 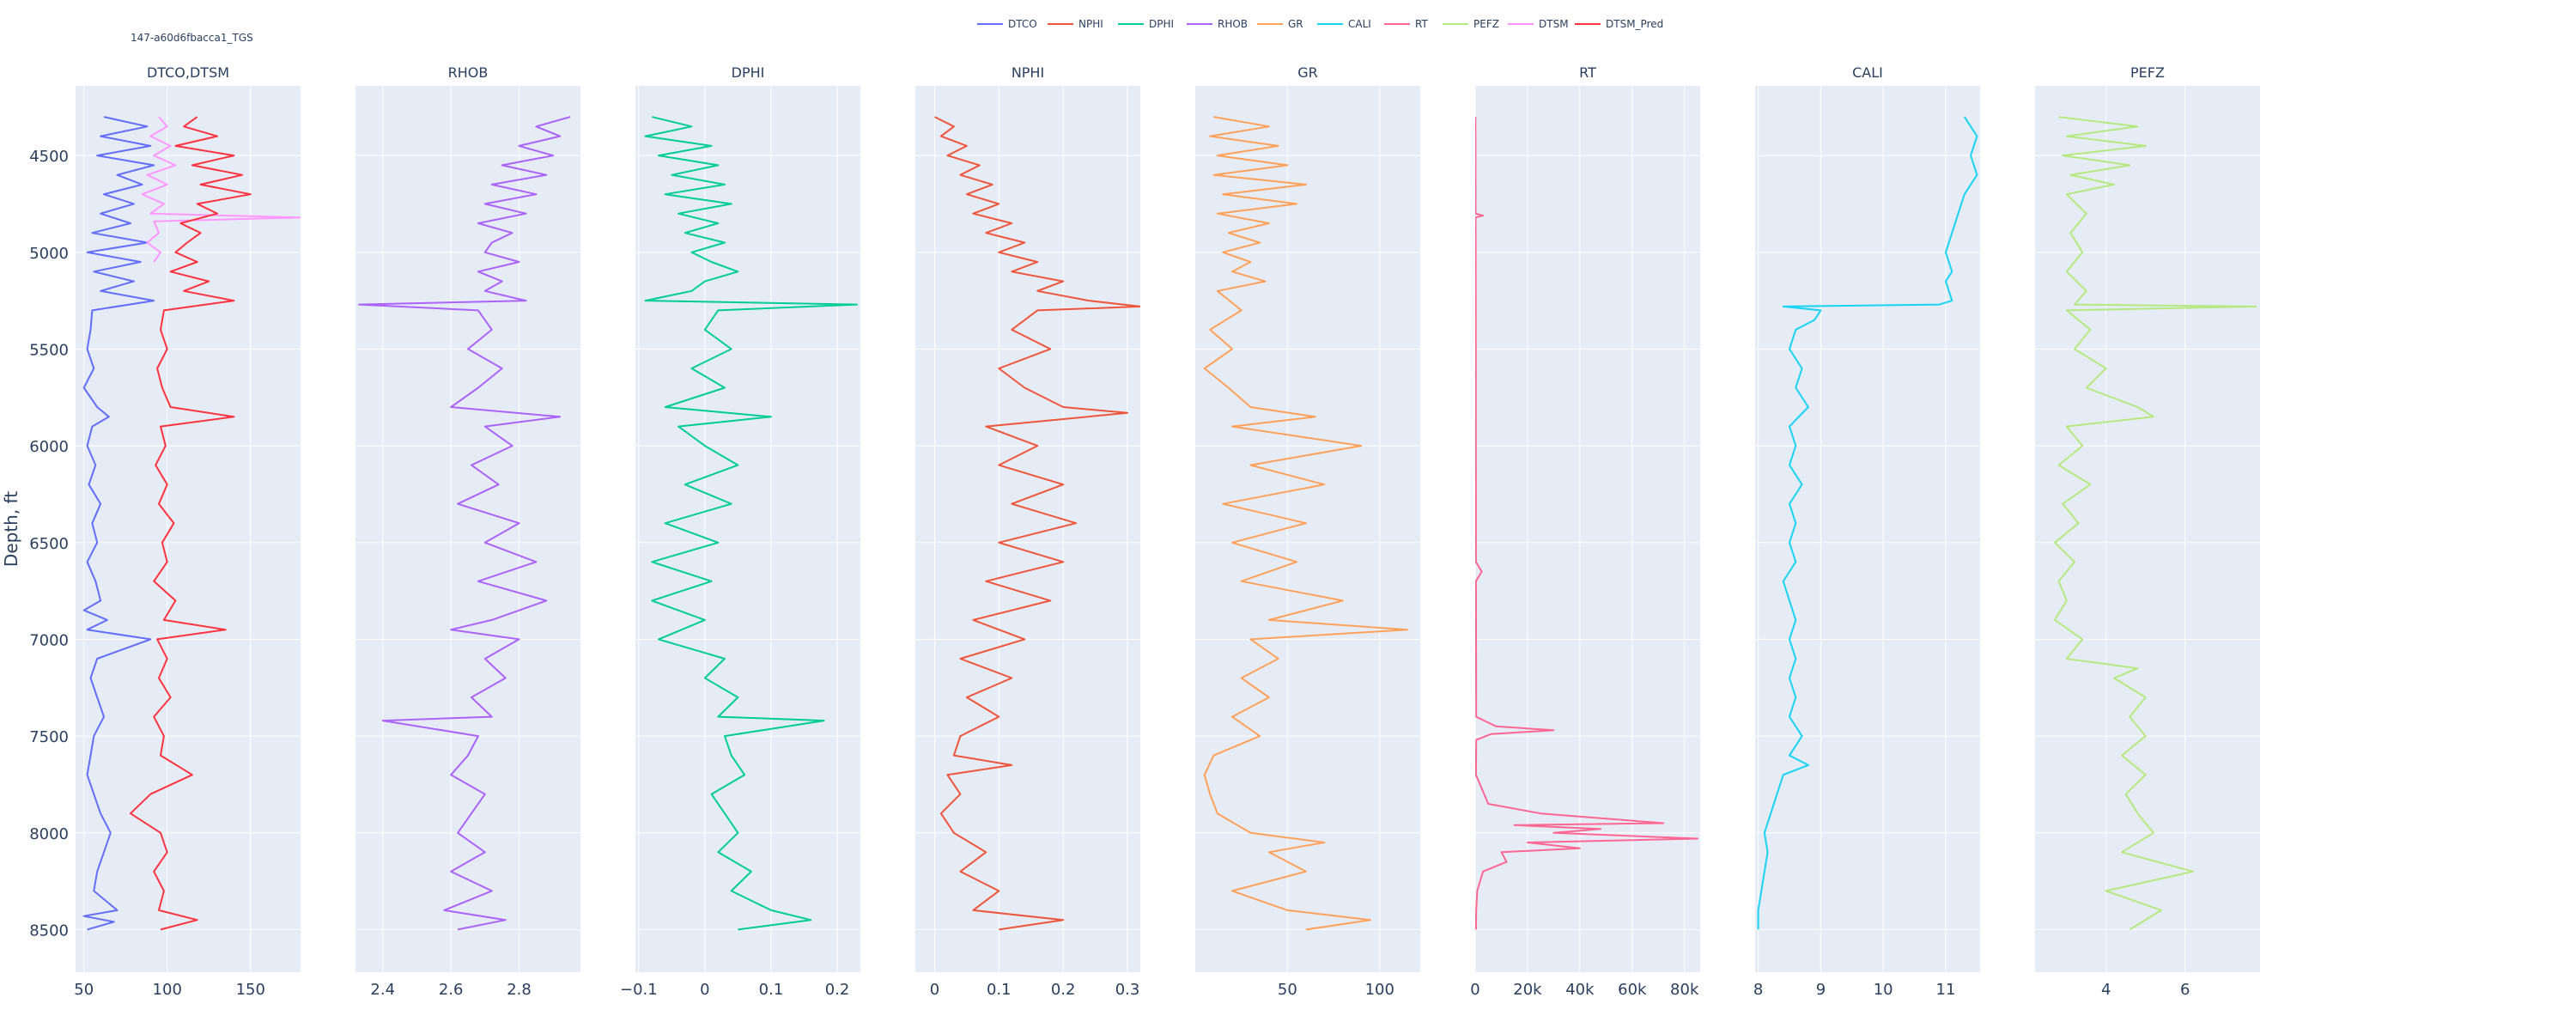 I want to click on x-tick-label: 9, so click(x=1821, y=990).